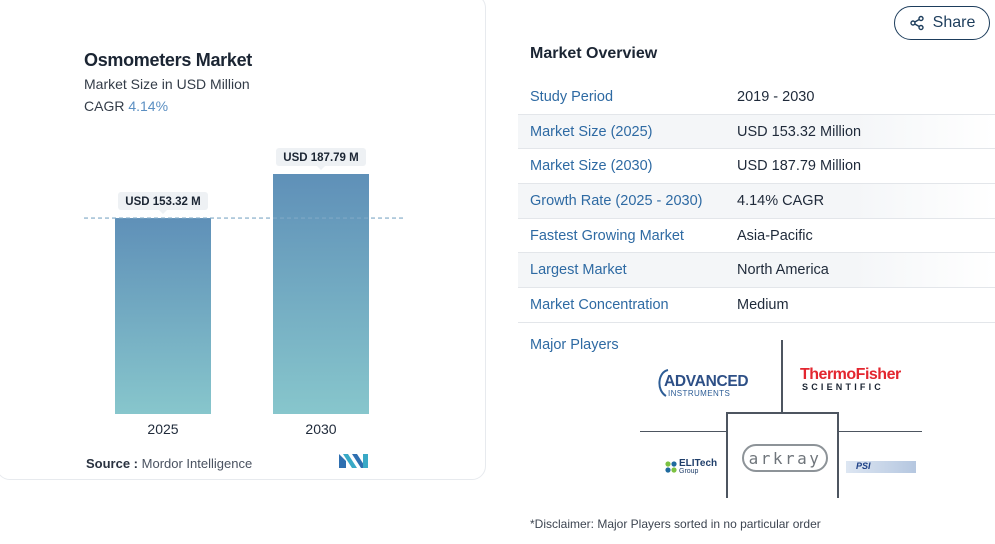 This screenshot has height=544, width=995. Describe the element at coordinates (863, 466) in the screenshot. I see `psi-text: PSI` at that location.